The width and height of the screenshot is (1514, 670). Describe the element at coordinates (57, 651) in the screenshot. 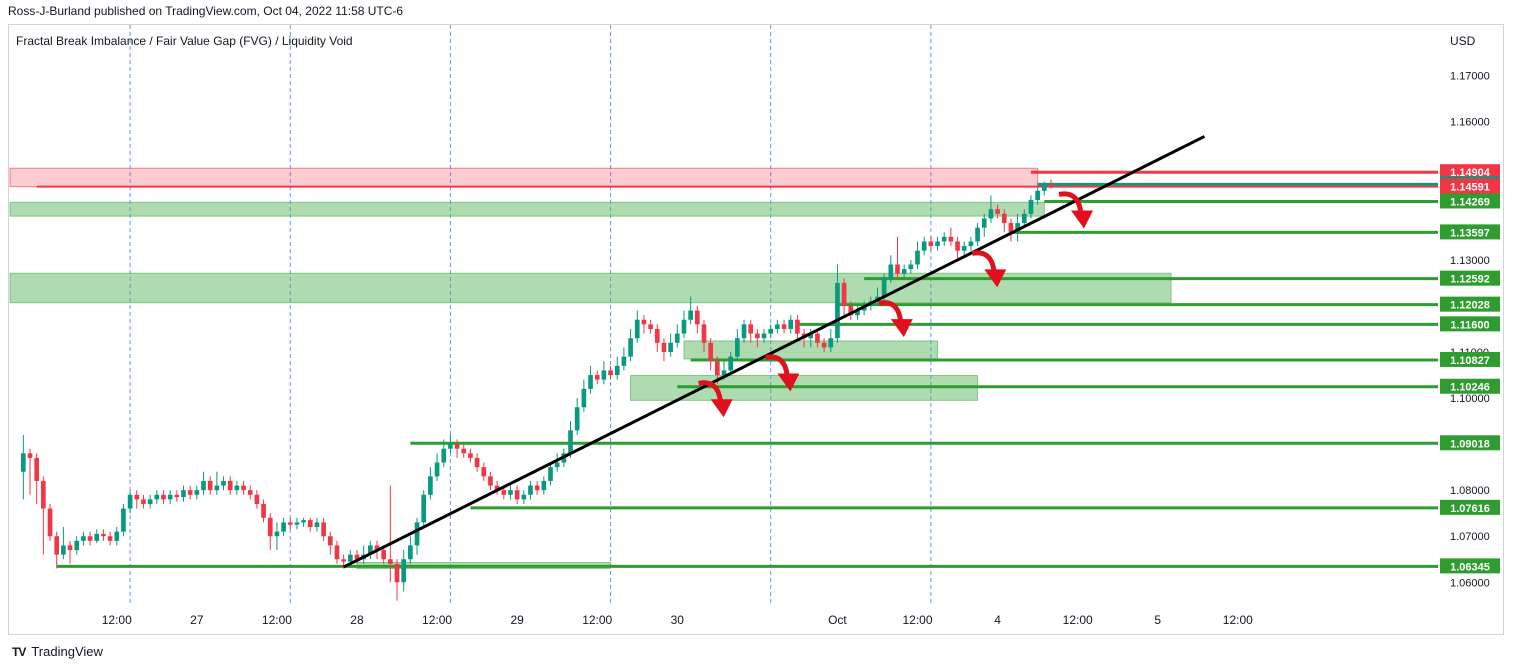

I see `footer: TV TradingView` at that location.